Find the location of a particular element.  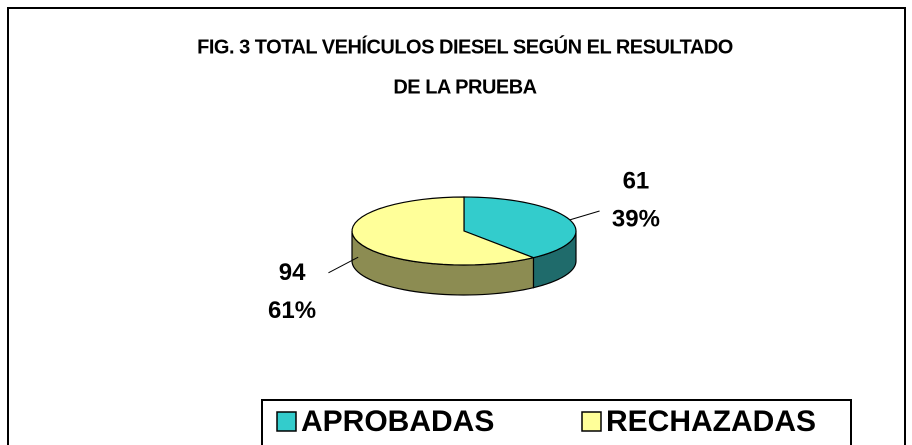

data-label: 61 is located at coordinates (636, 180).